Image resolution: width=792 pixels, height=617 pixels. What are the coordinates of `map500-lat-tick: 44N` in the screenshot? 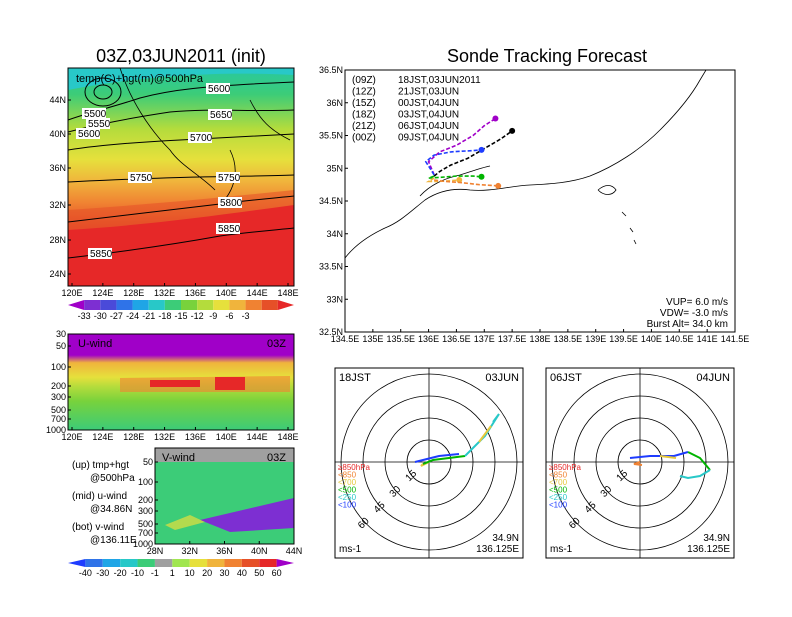 It's located at (57, 100).